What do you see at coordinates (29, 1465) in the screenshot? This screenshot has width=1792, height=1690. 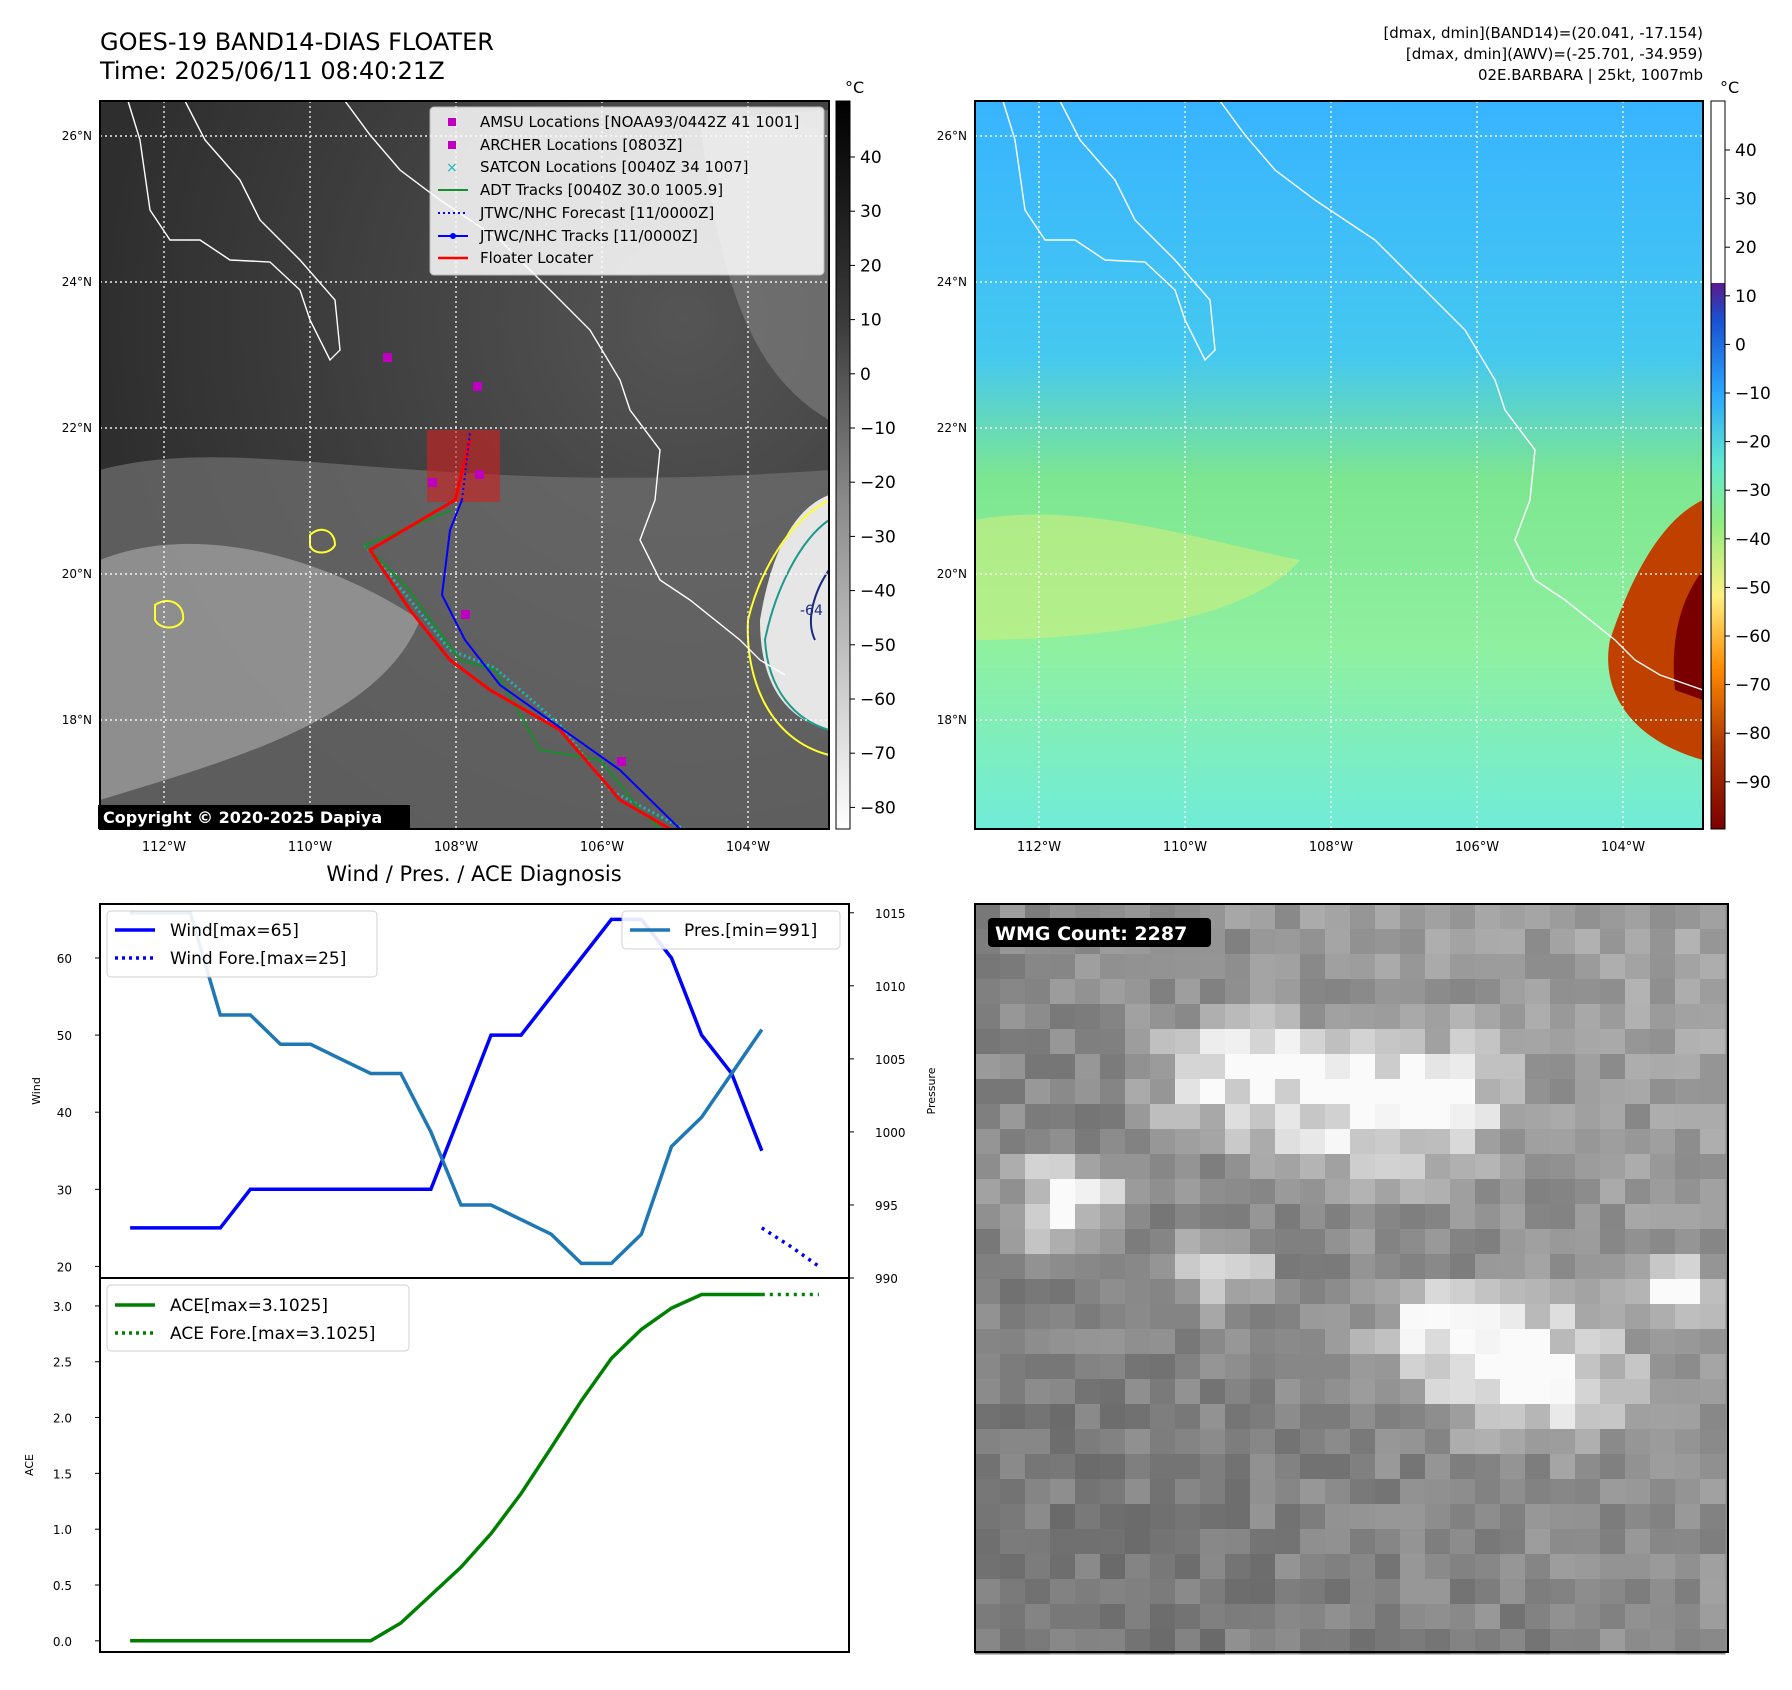 I see `ace-axis-label: ACE` at bounding box center [29, 1465].